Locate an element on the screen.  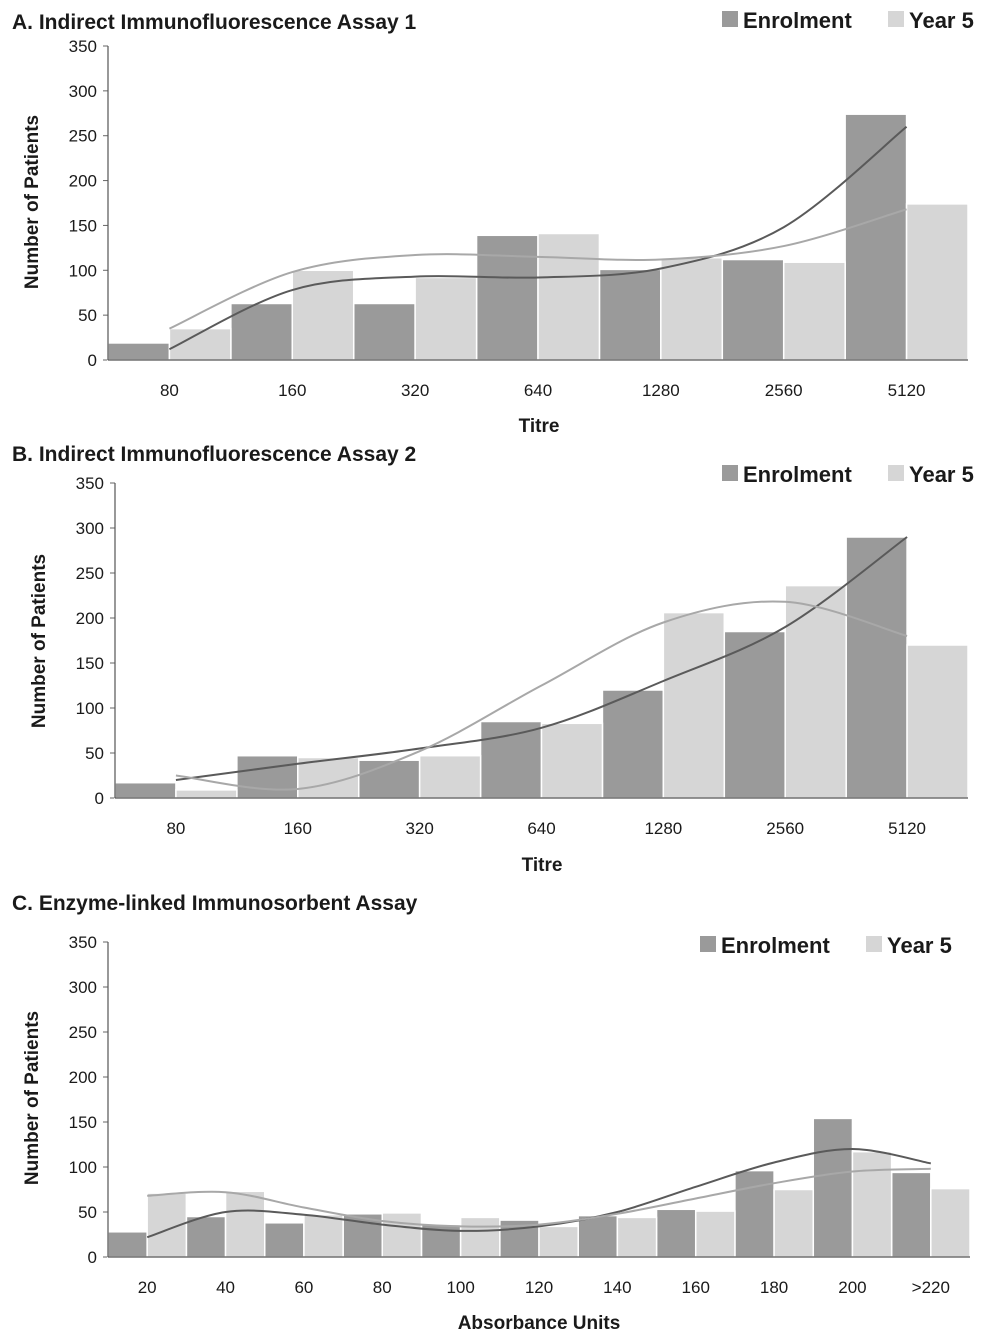
chart-title: C. Enzyme-linked Immunosorbent Assay is located at coordinates (215, 903).